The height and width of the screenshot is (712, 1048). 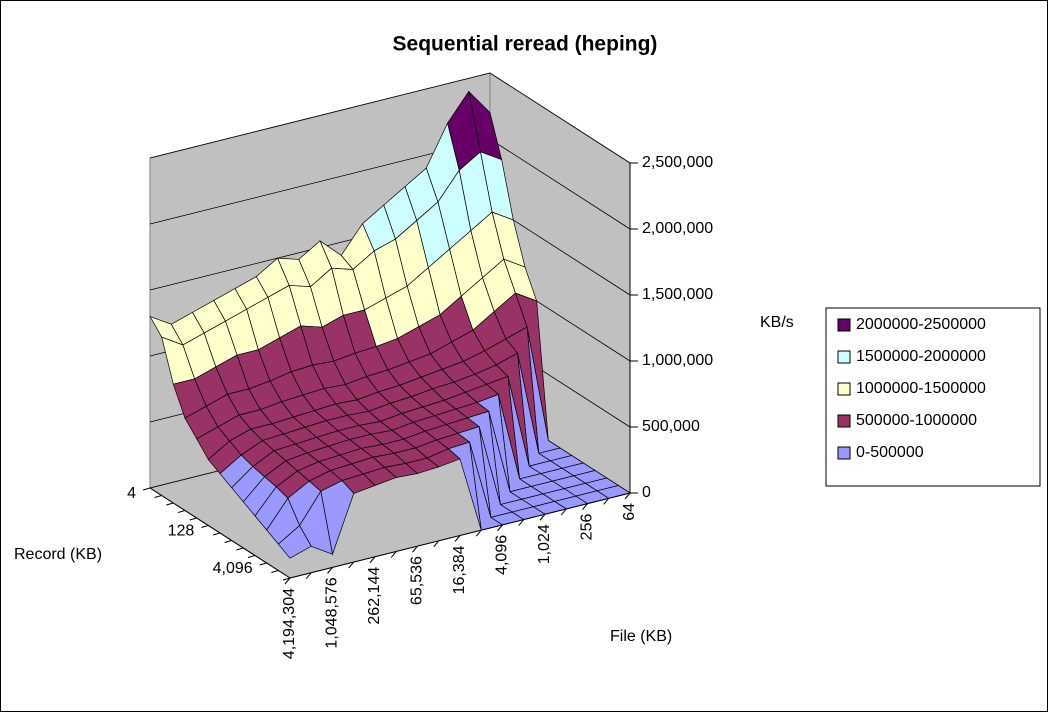 What do you see at coordinates (525, 44) in the screenshot?
I see `chart-title: Sequential reread (heping)` at bounding box center [525, 44].